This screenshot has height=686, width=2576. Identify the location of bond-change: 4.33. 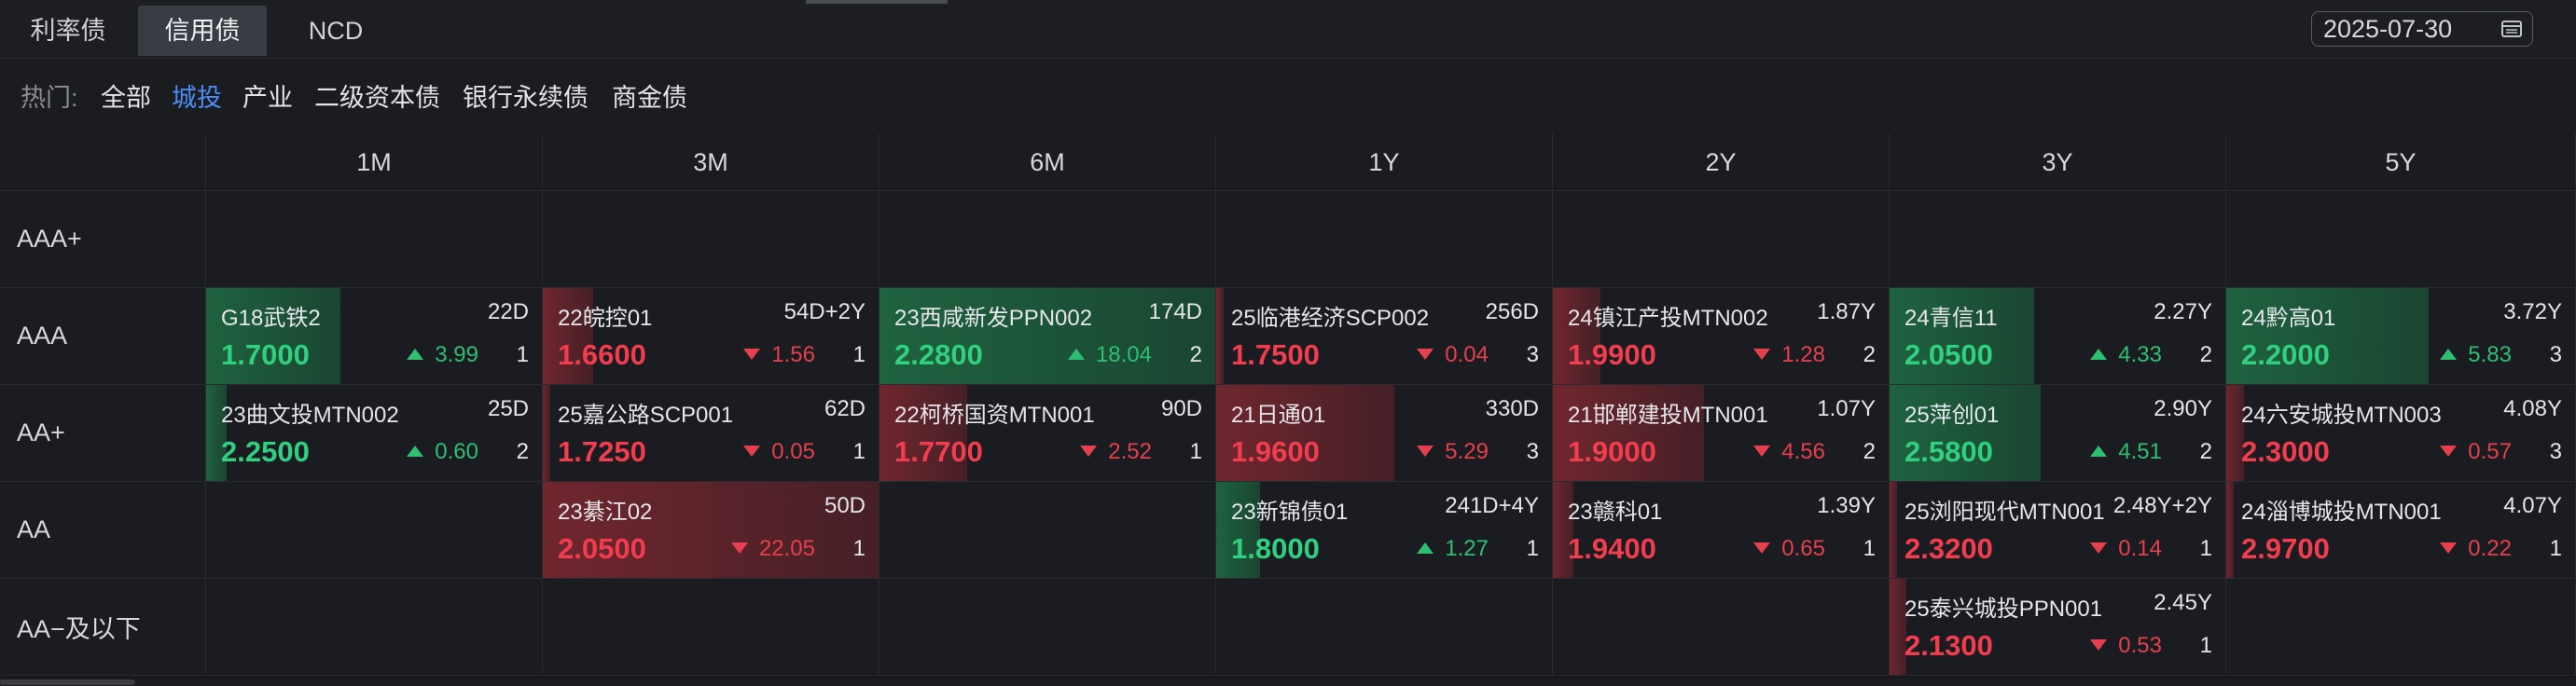
(2126, 355).